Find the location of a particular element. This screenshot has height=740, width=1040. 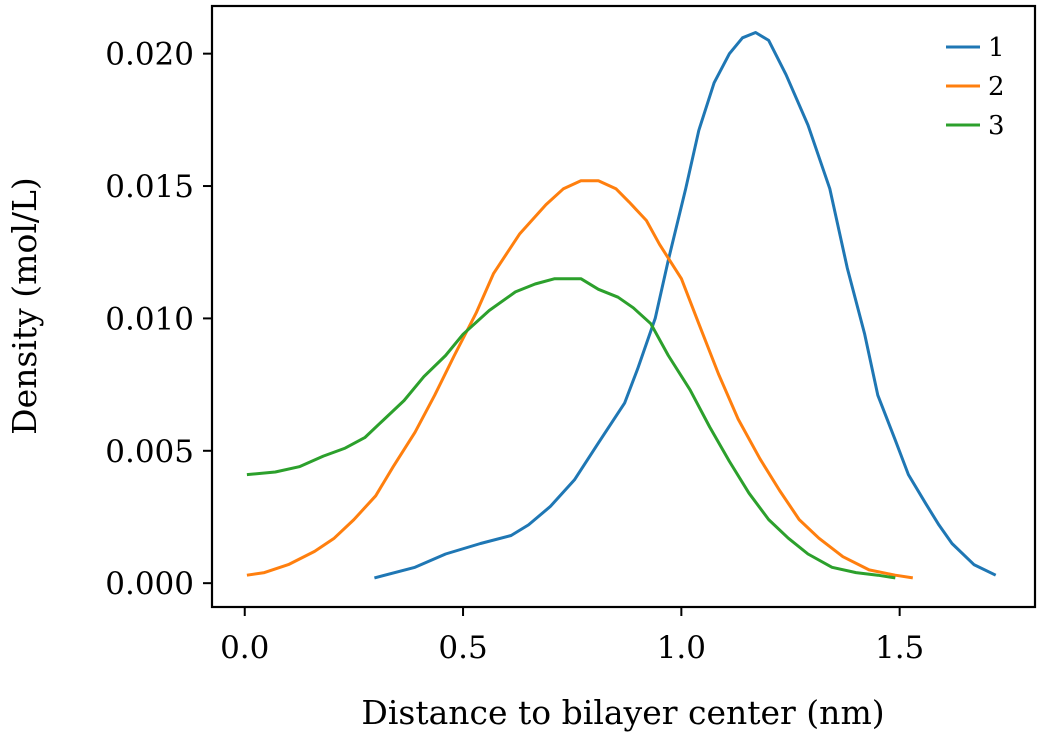

x-tick-label: 0.0 is located at coordinates (244, 648).